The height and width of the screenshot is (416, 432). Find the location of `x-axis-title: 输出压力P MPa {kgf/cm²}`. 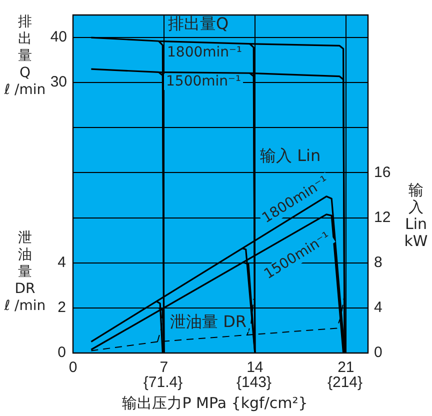

x-axis-title: 输出压力P MPa {kgf/cm²} is located at coordinates (215, 403).